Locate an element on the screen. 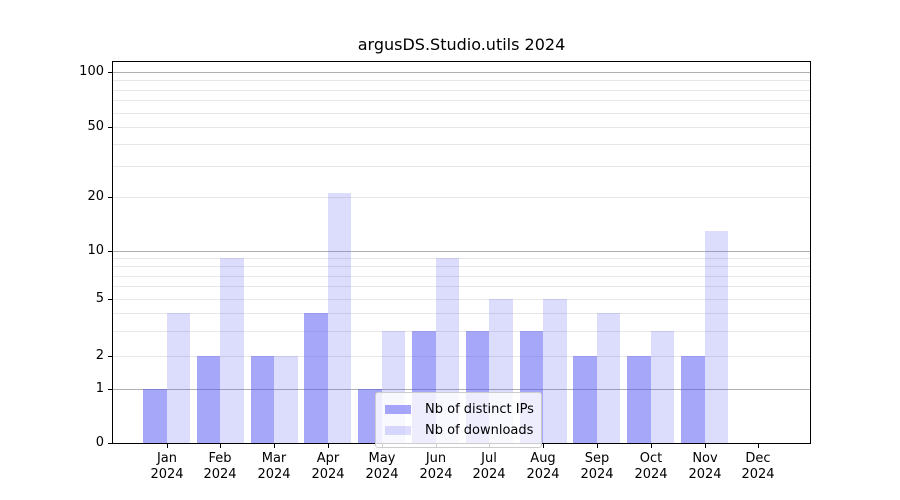 This screenshot has width=900, height=500. legend-label-distinct-ips: Nb of distinct IPs is located at coordinates (479, 409).